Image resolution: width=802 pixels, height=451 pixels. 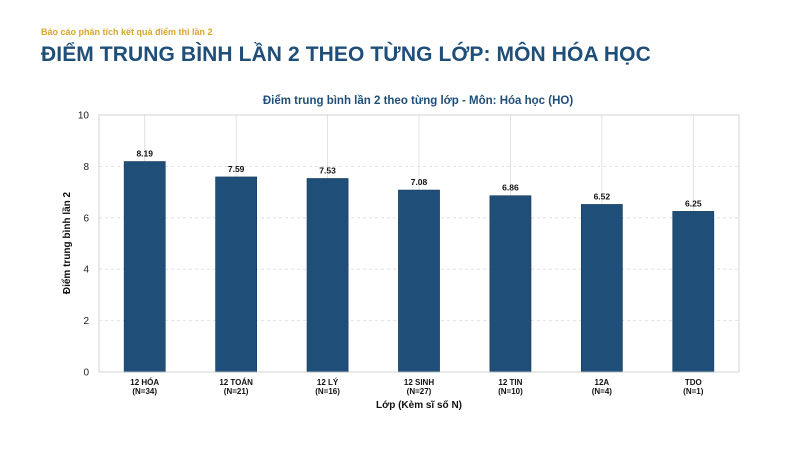 I want to click on x-tick-label: TDO, so click(x=693, y=382).